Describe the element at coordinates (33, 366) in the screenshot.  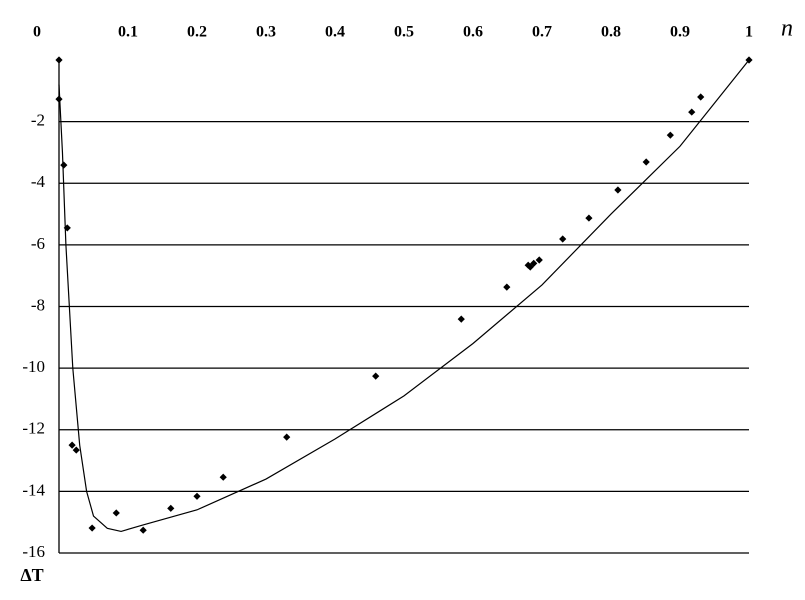
I see `y-tick-label: -10` at that location.